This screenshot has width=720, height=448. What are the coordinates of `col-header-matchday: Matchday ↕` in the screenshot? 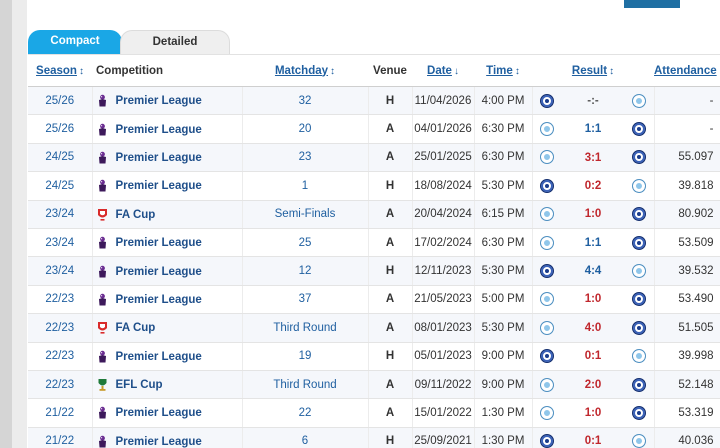 It's located at (305, 70).